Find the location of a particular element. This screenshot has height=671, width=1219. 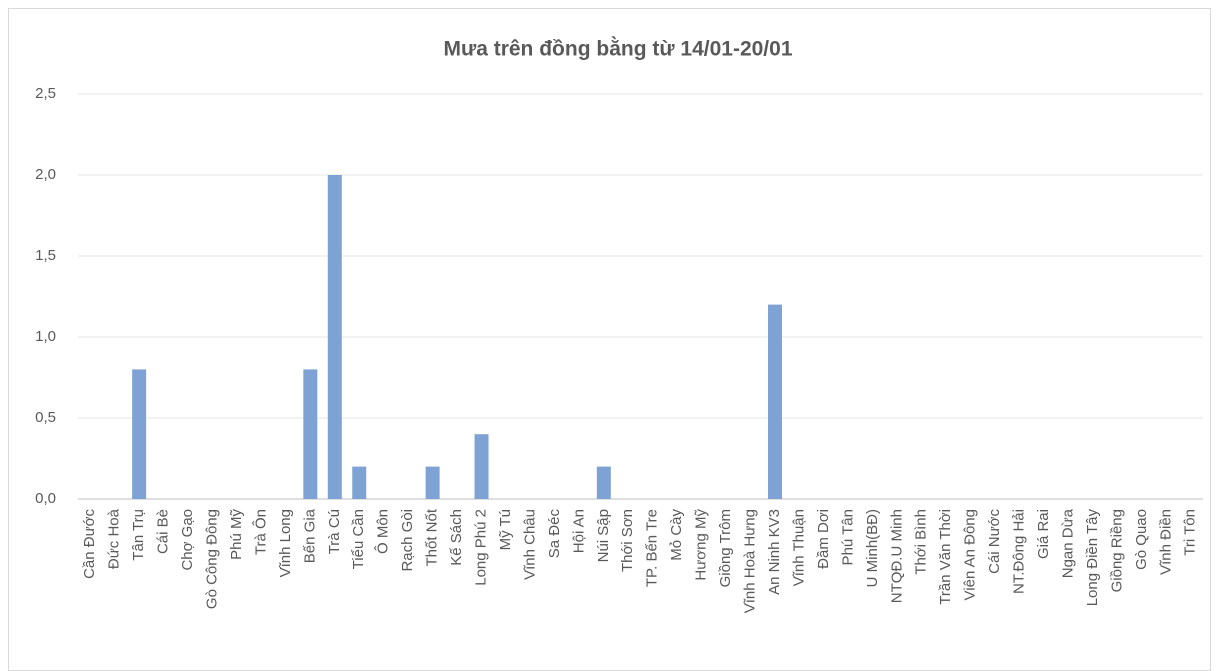

x-tick-label: Hội An is located at coordinates (578, 531).